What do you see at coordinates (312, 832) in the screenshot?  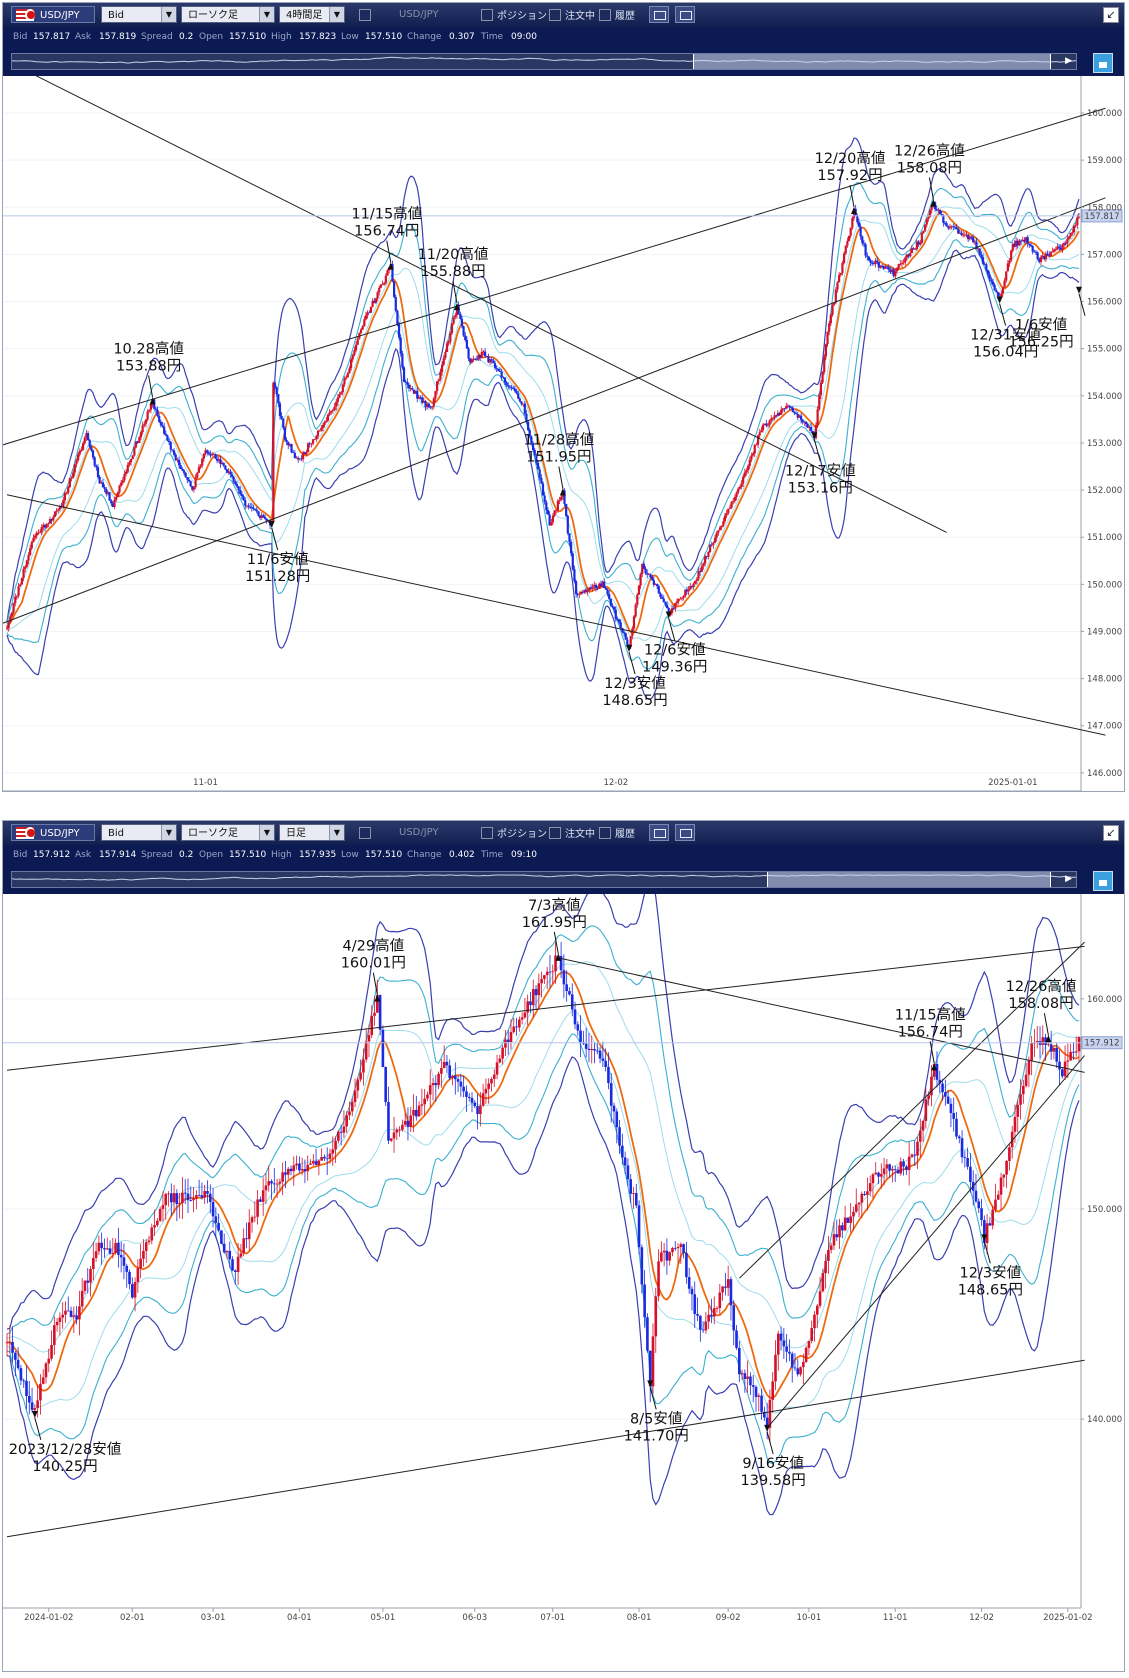 I see `timeframe-select: 日足 ▼` at bounding box center [312, 832].